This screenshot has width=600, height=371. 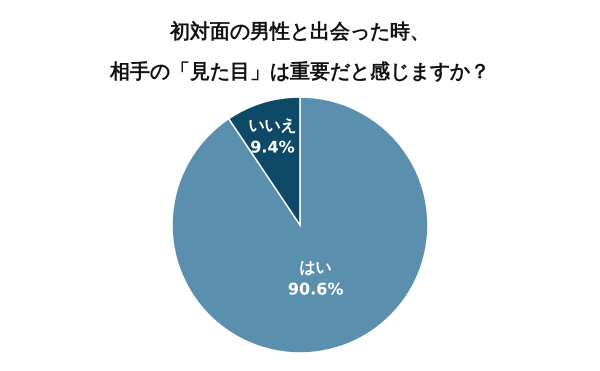 I want to click on data-label: 90.6%, so click(x=316, y=288).